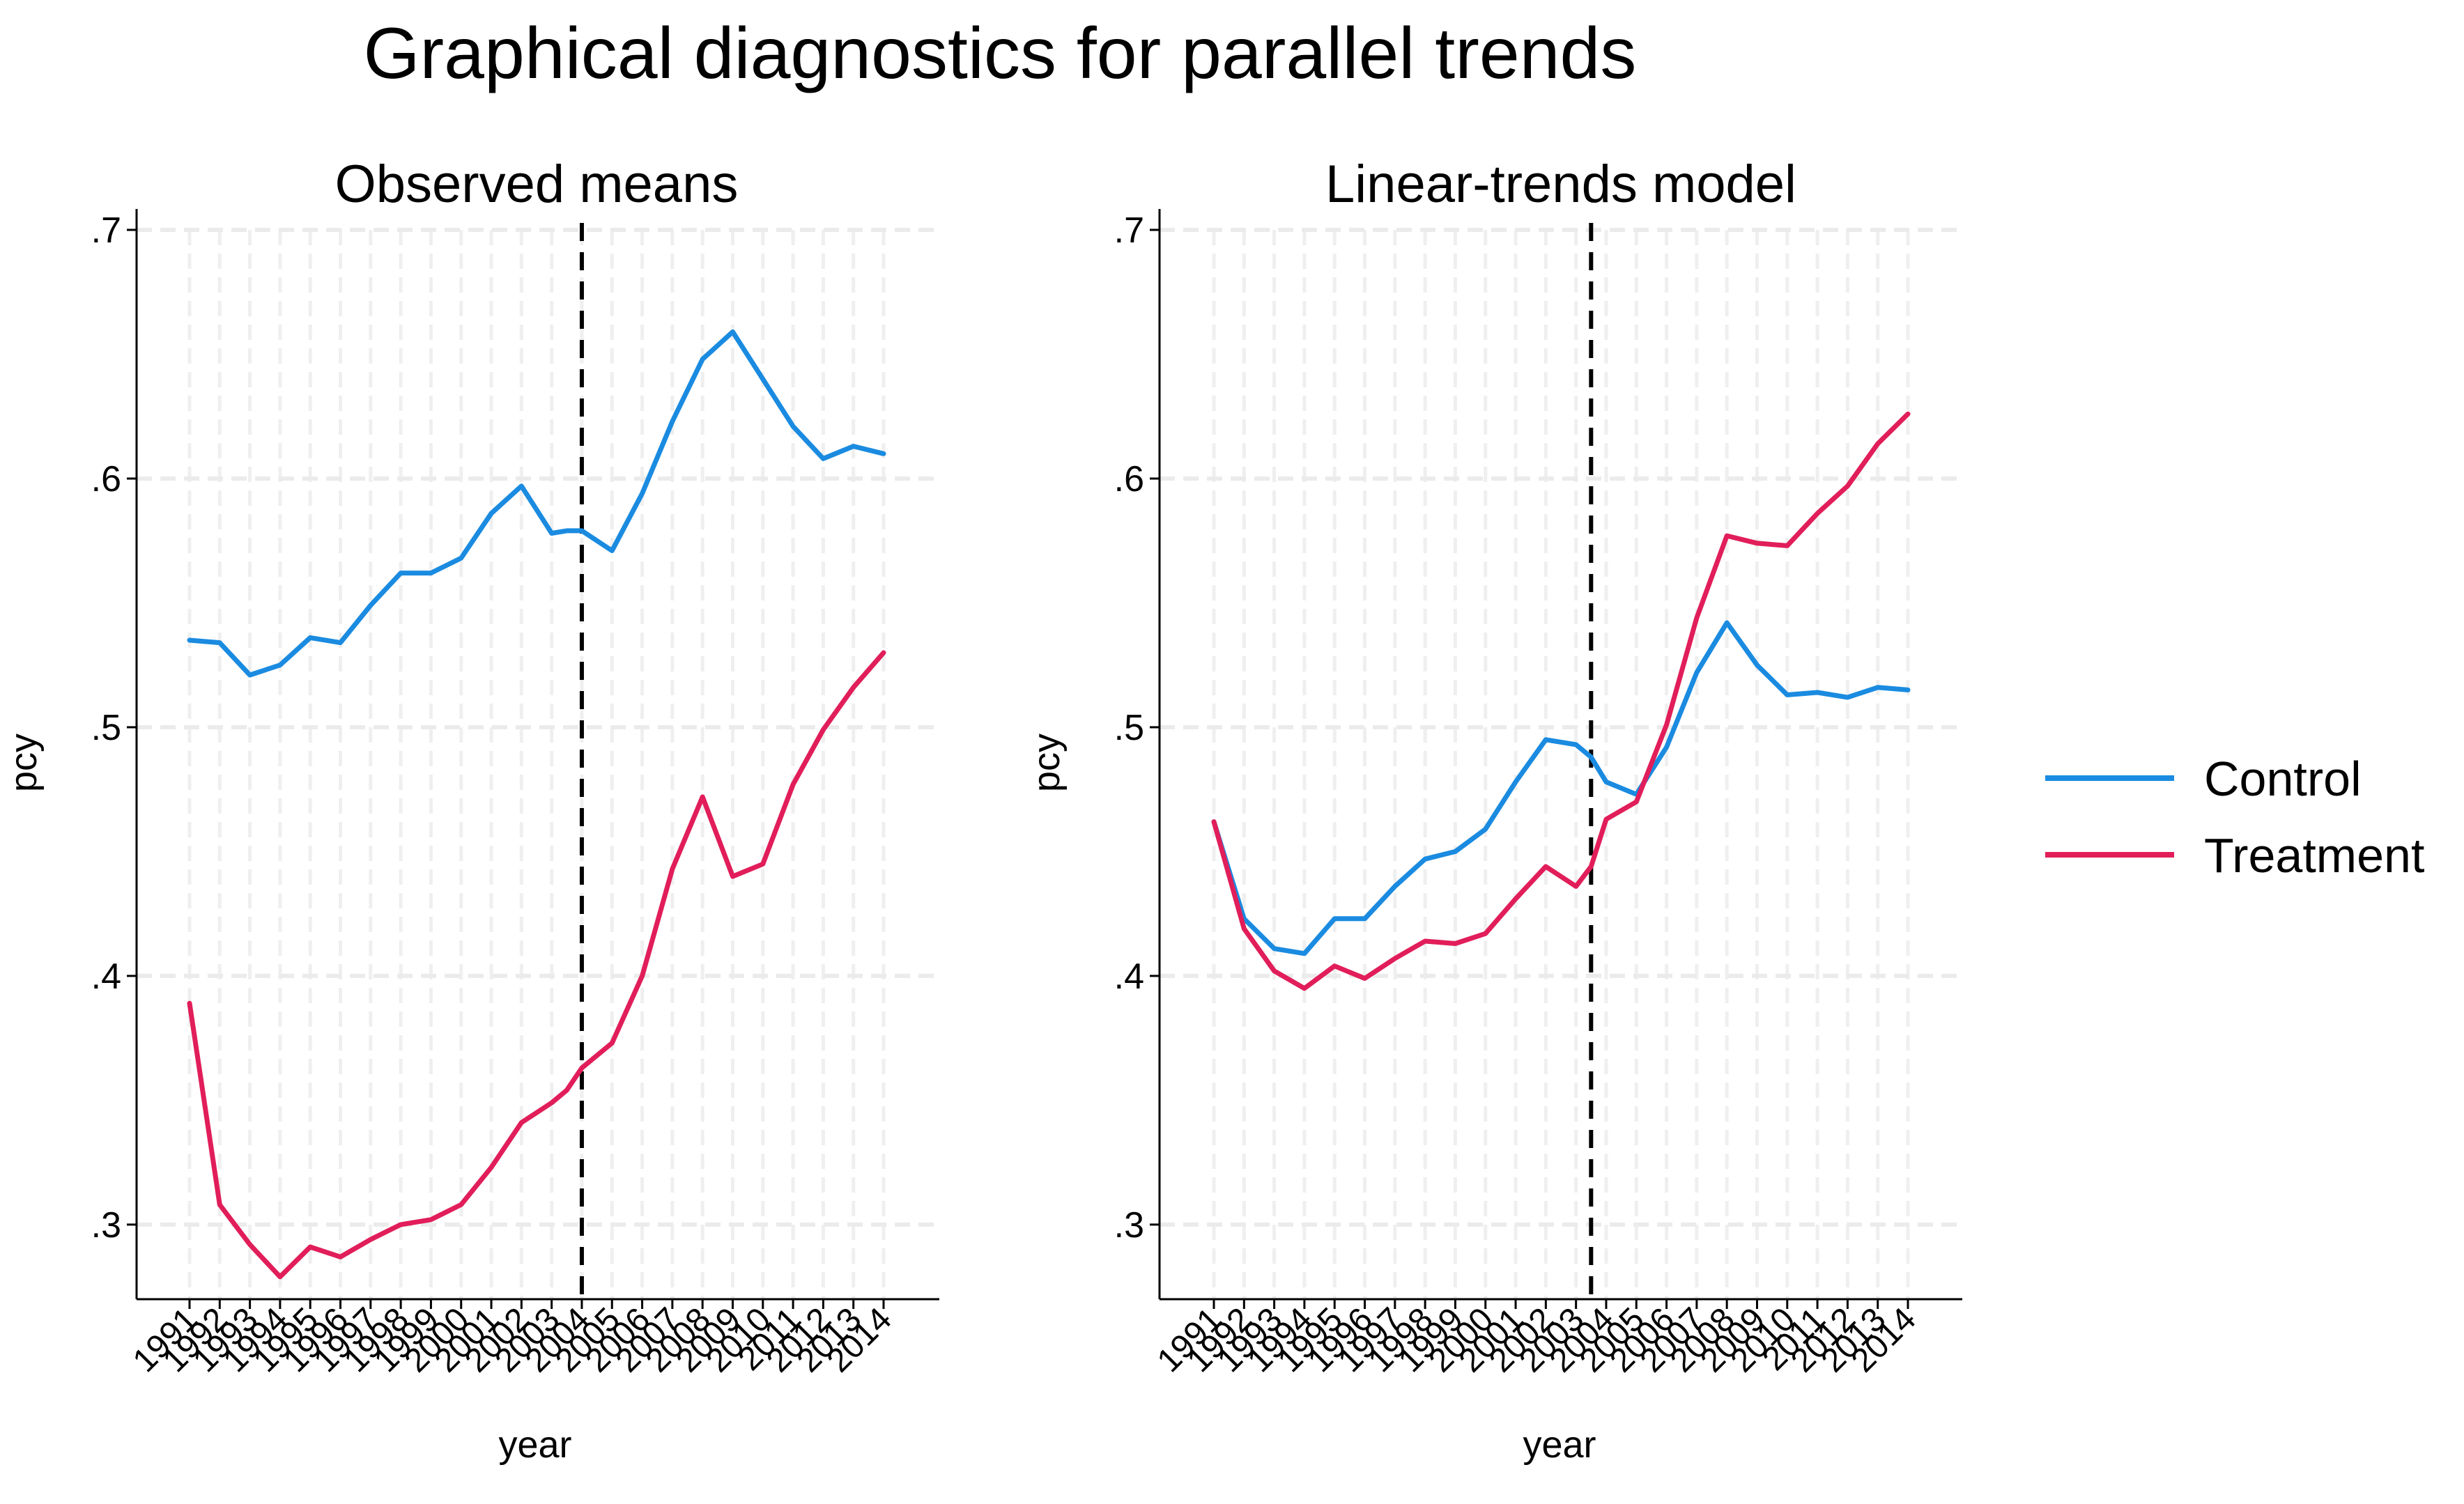 This screenshot has width=2464, height=1504. Describe the element at coordinates (2283, 779) in the screenshot. I see `legend-label-control: Control` at that location.